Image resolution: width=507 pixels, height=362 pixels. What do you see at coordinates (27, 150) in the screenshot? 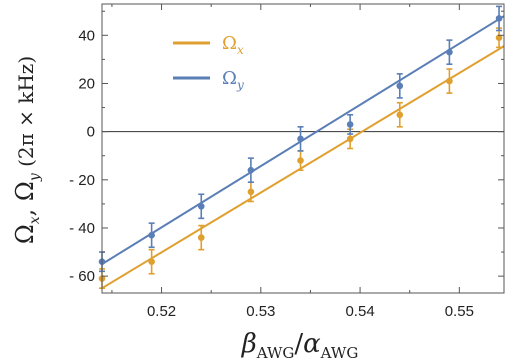
I see `y-axis-label: Ωx, Ωy (2π × kHz)` at bounding box center [27, 150].